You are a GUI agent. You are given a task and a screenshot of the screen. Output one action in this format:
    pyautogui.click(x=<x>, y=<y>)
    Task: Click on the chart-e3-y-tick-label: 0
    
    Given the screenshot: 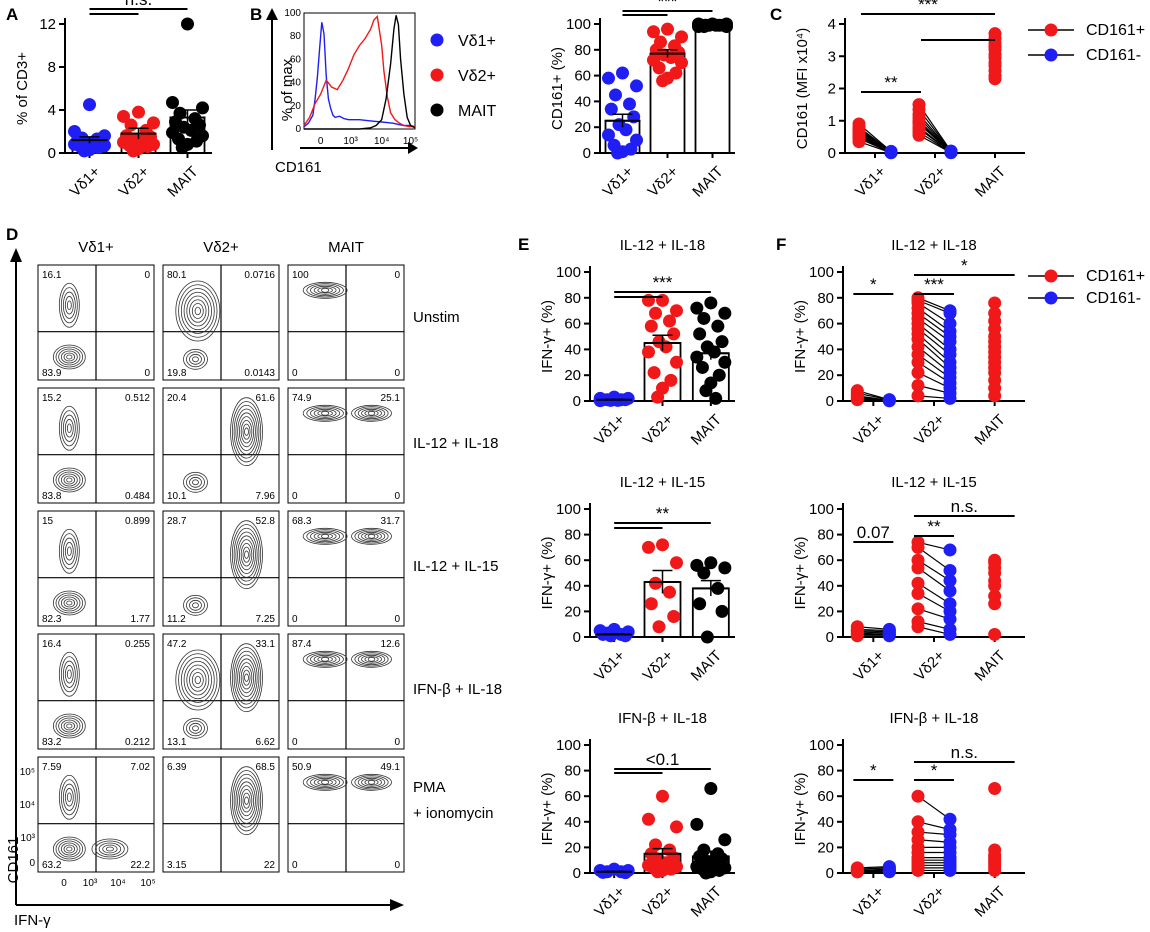 What is the action you would take?
    pyautogui.click(x=577, y=873)
    